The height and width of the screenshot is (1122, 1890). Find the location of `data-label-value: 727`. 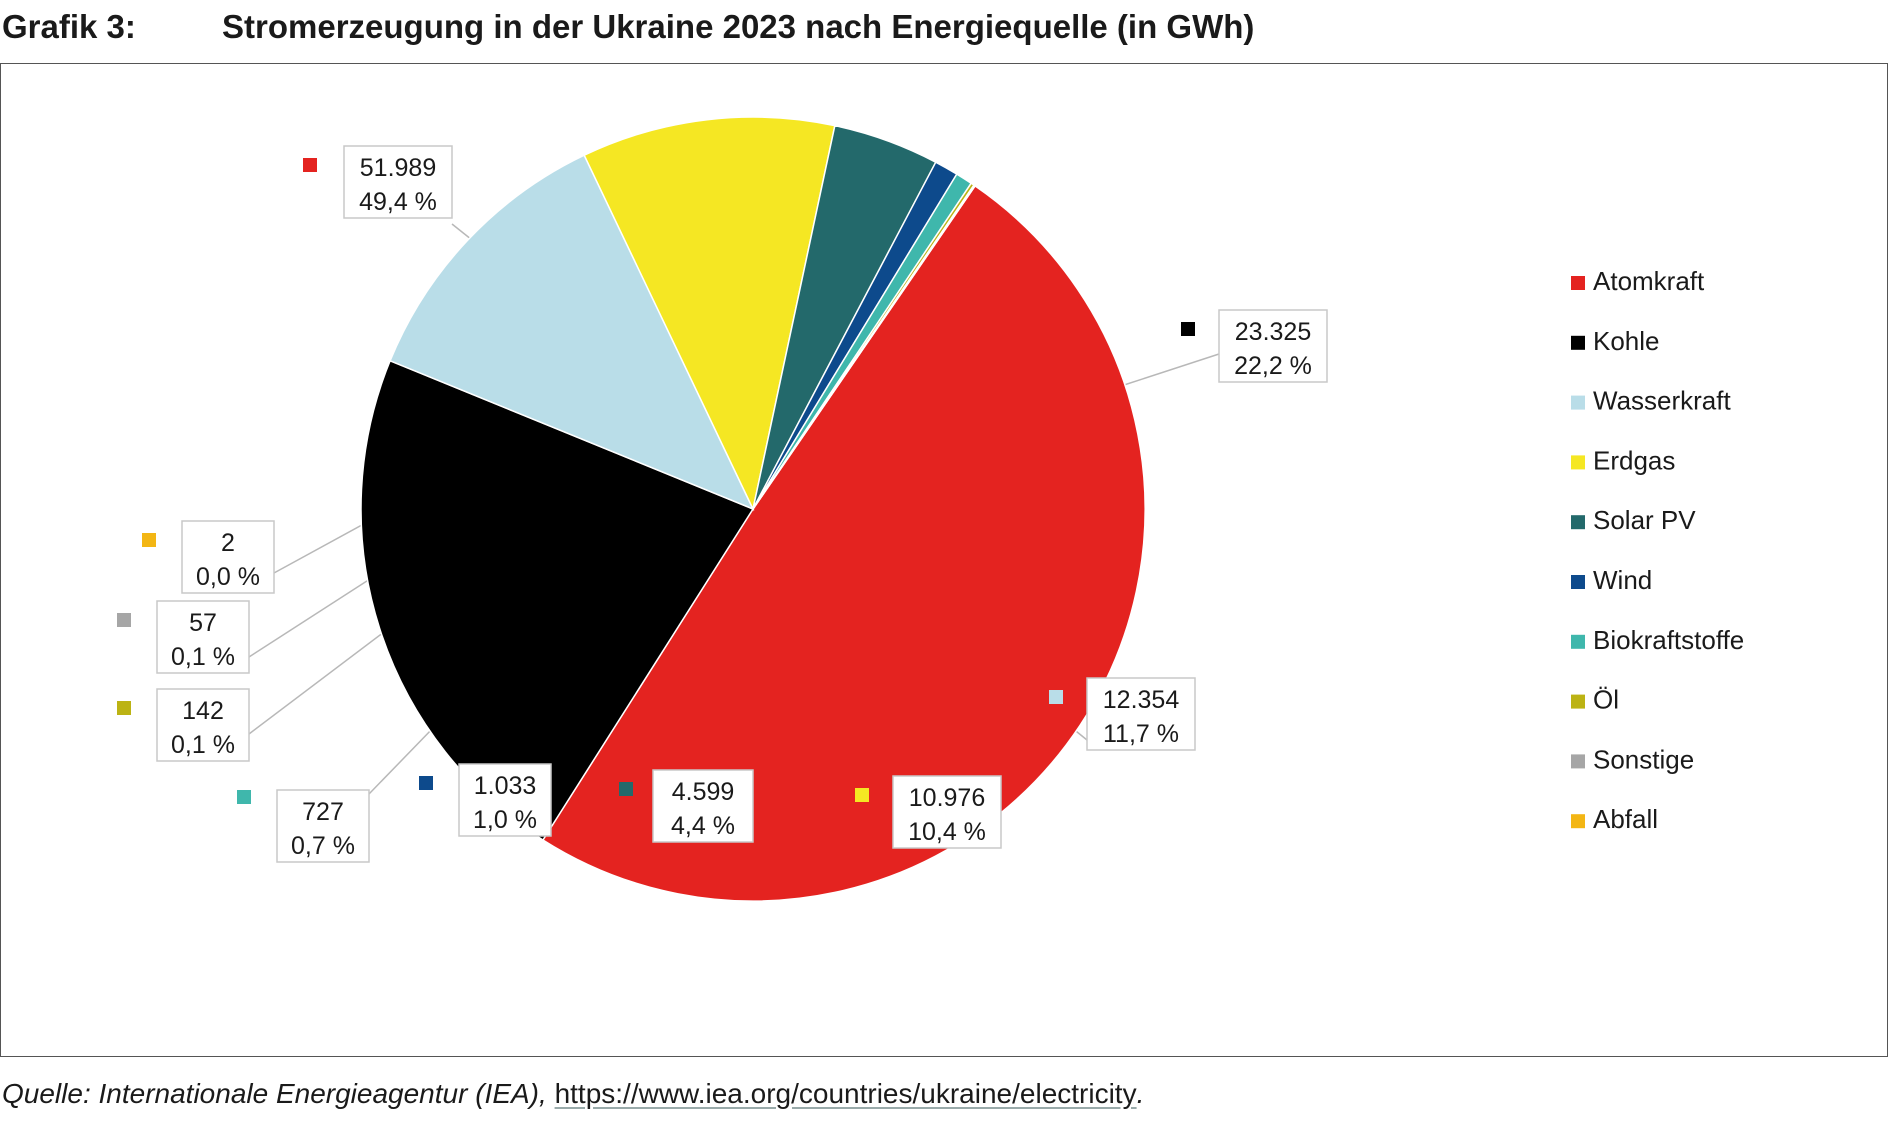

data-label-value: 727 is located at coordinates (323, 812).